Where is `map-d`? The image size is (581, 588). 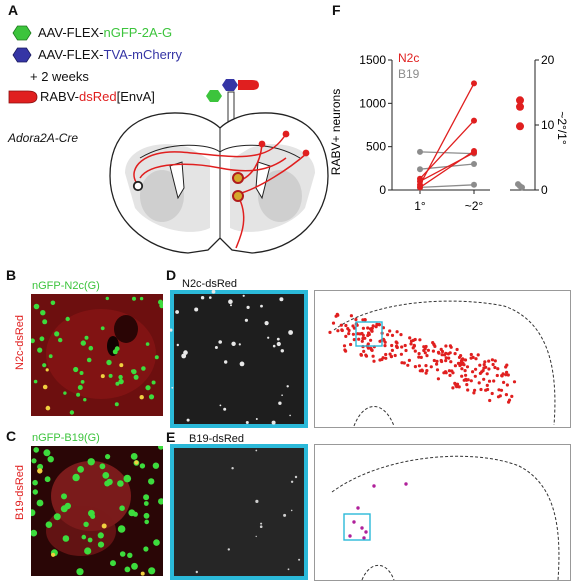
map-d is located at coordinates (442, 359).